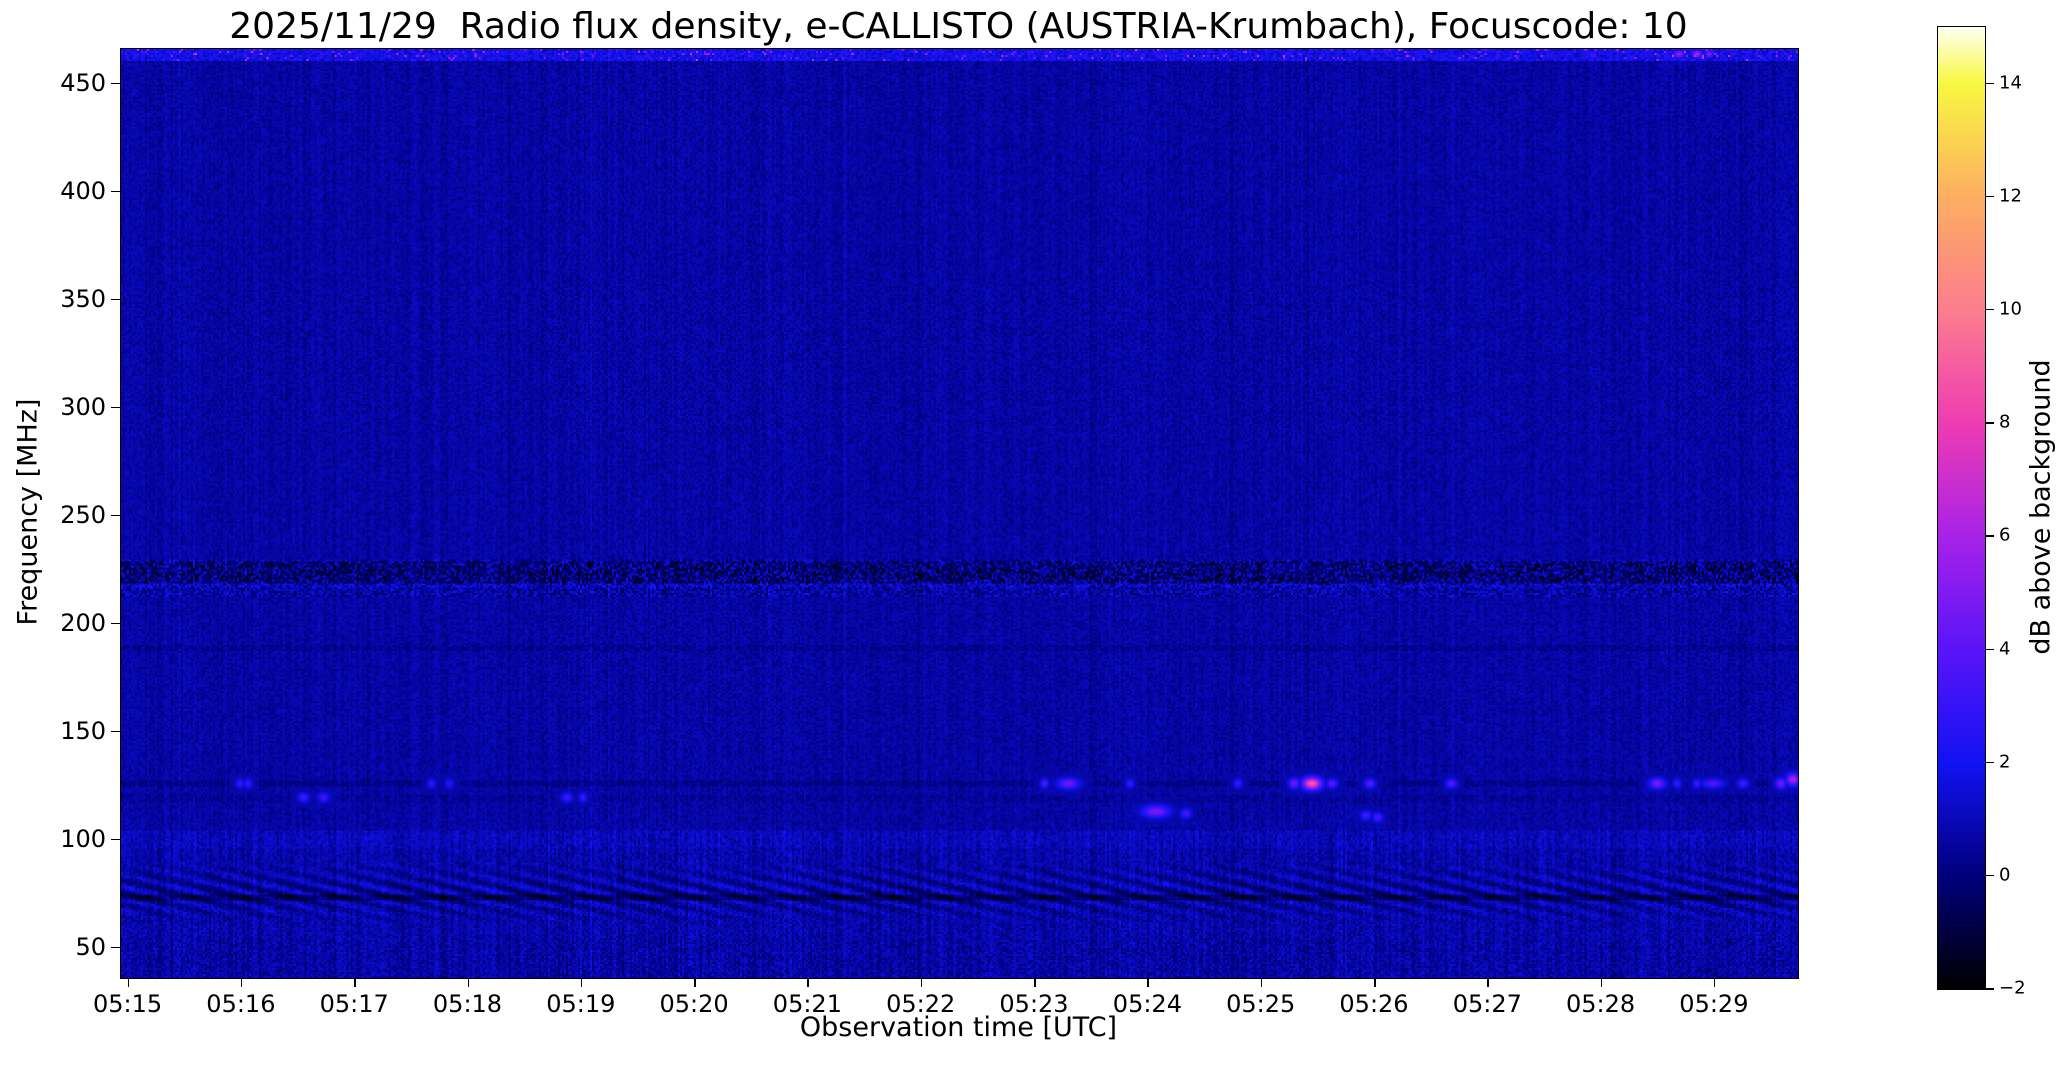 Image resolution: width=2066 pixels, height=1067 pixels. I want to click on colorbar-tick-label: 4, so click(2005, 648).